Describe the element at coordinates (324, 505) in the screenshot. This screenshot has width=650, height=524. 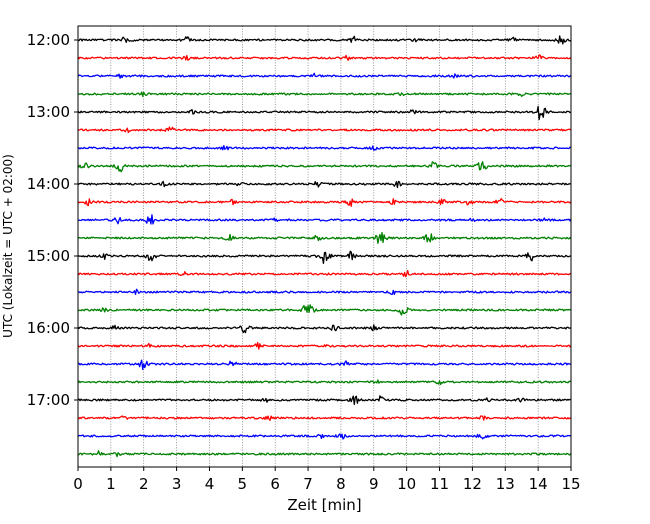
I see `x-axis-label: Zeit [min]` at that location.